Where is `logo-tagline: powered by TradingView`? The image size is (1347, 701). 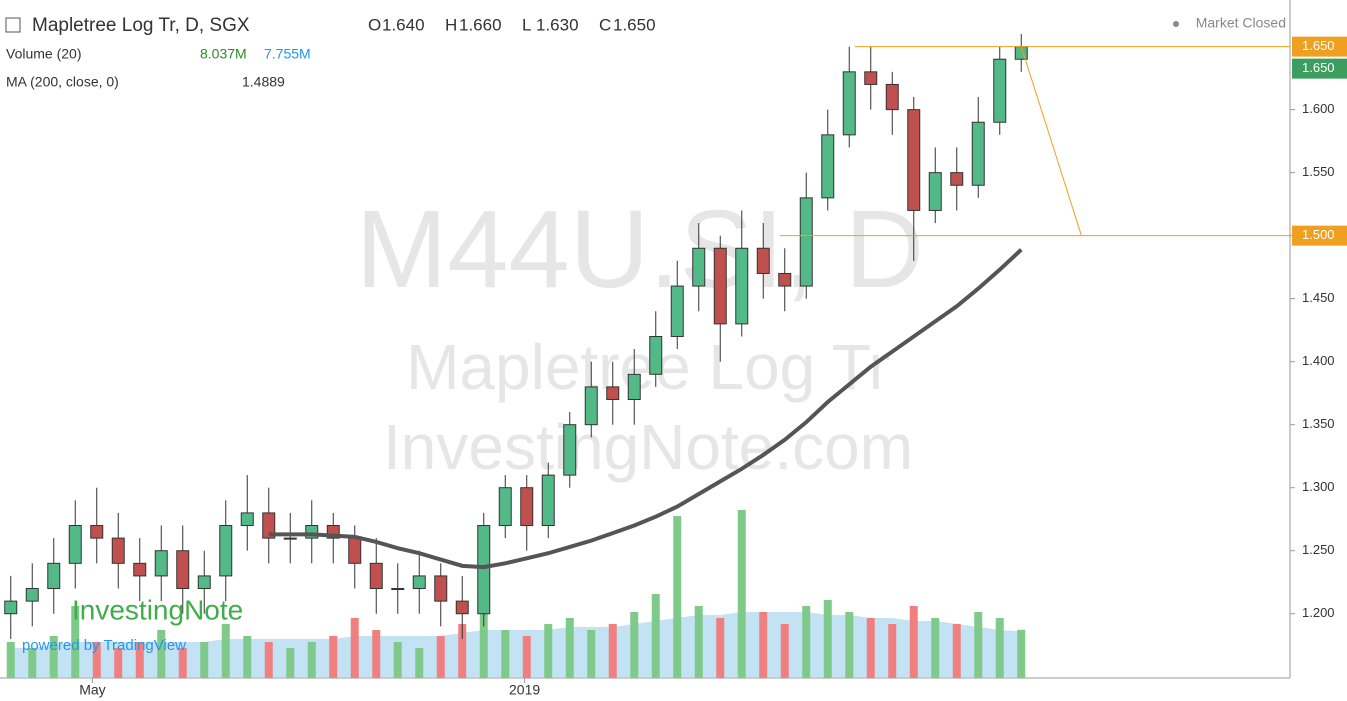 logo-tagline: powered by TradingView is located at coordinates (104, 645).